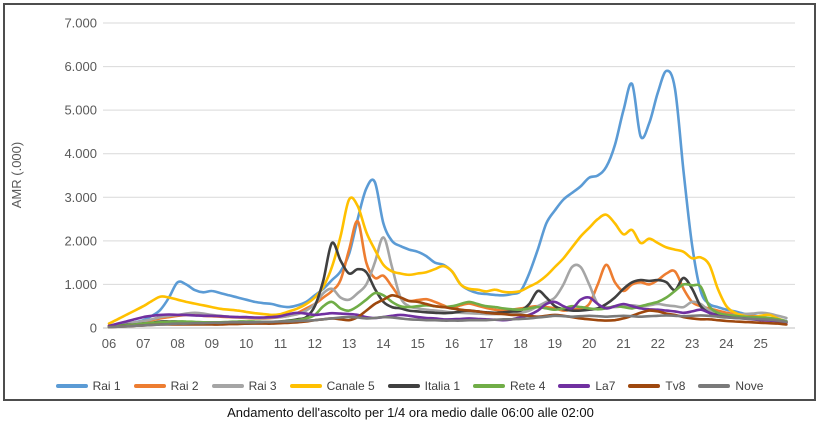 The height and width of the screenshot is (428, 821). Describe the element at coordinates (80, 197) in the screenshot. I see `y-tick-label: 3.000` at that location.